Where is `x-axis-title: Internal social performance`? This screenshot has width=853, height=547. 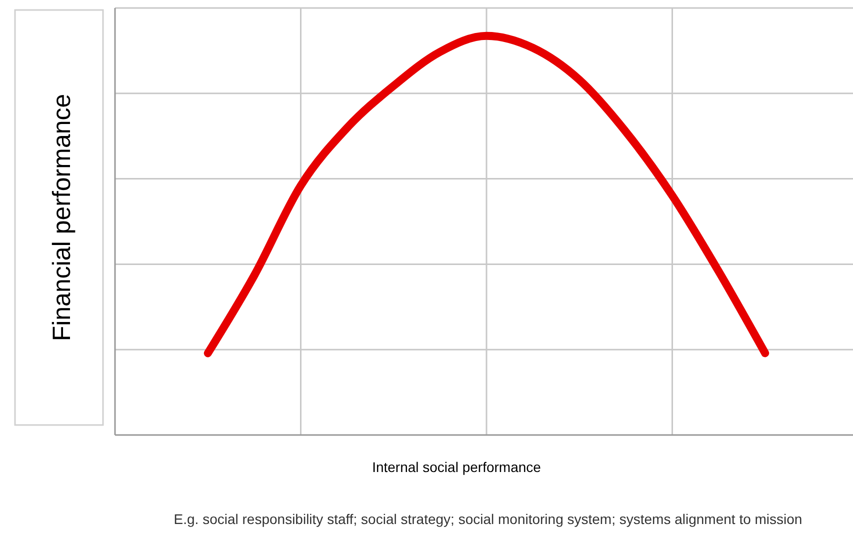 x-axis-title: Internal social performance is located at coordinates (457, 467).